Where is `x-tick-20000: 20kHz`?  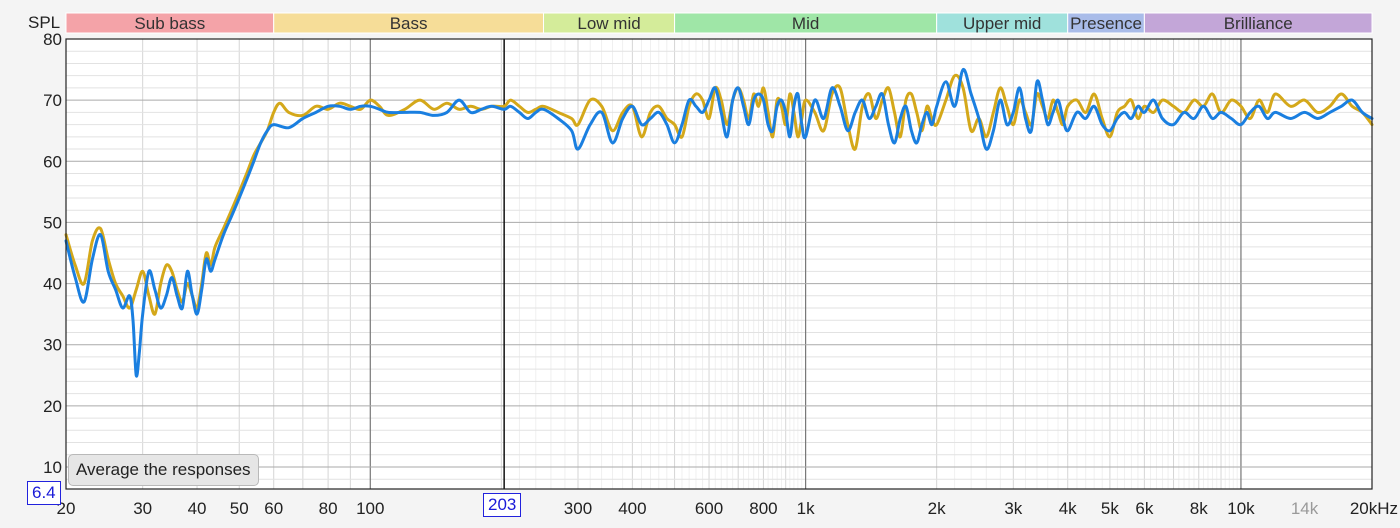 x-tick-20000: 20kHz is located at coordinates (1374, 508).